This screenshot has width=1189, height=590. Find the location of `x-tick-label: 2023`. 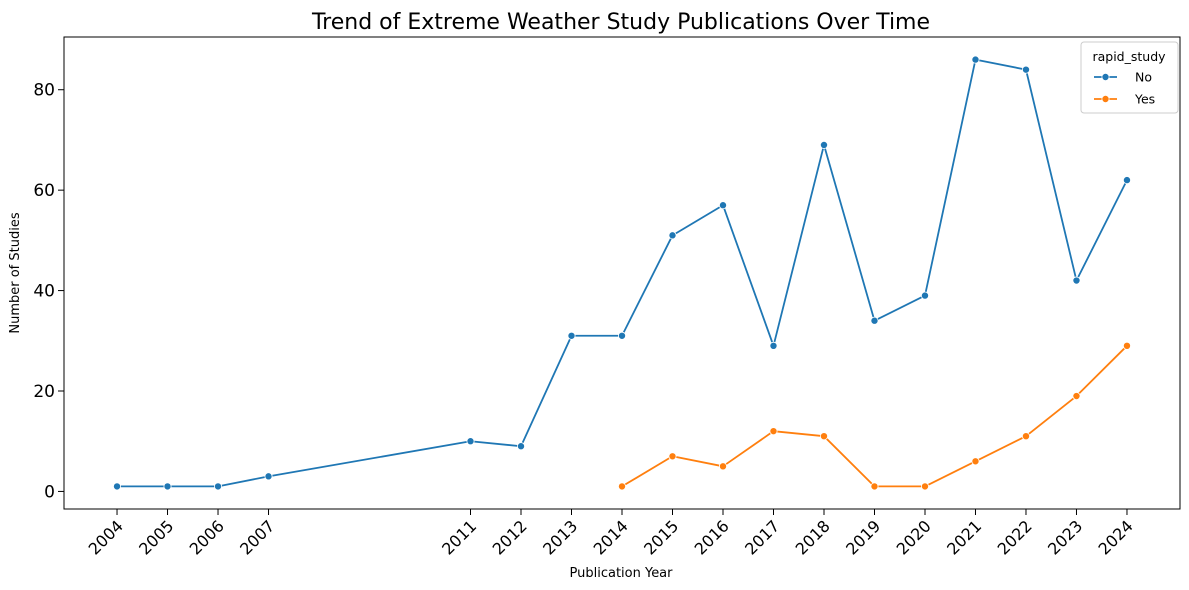

x-tick-label: 2023 is located at coordinates (1065, 537).